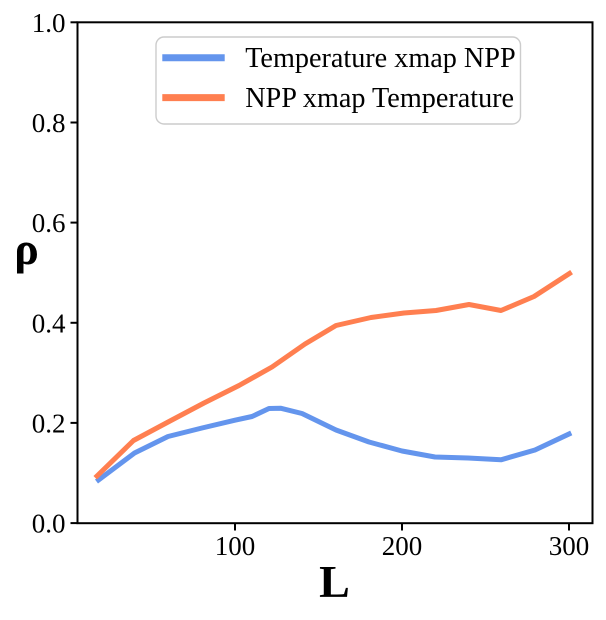 The width and height of the screenshot is (606, 620). What do you see at coordinates (49, 323) in the screenshot?
I see `svg-text: 0.4` at bounding box center [49, 323].